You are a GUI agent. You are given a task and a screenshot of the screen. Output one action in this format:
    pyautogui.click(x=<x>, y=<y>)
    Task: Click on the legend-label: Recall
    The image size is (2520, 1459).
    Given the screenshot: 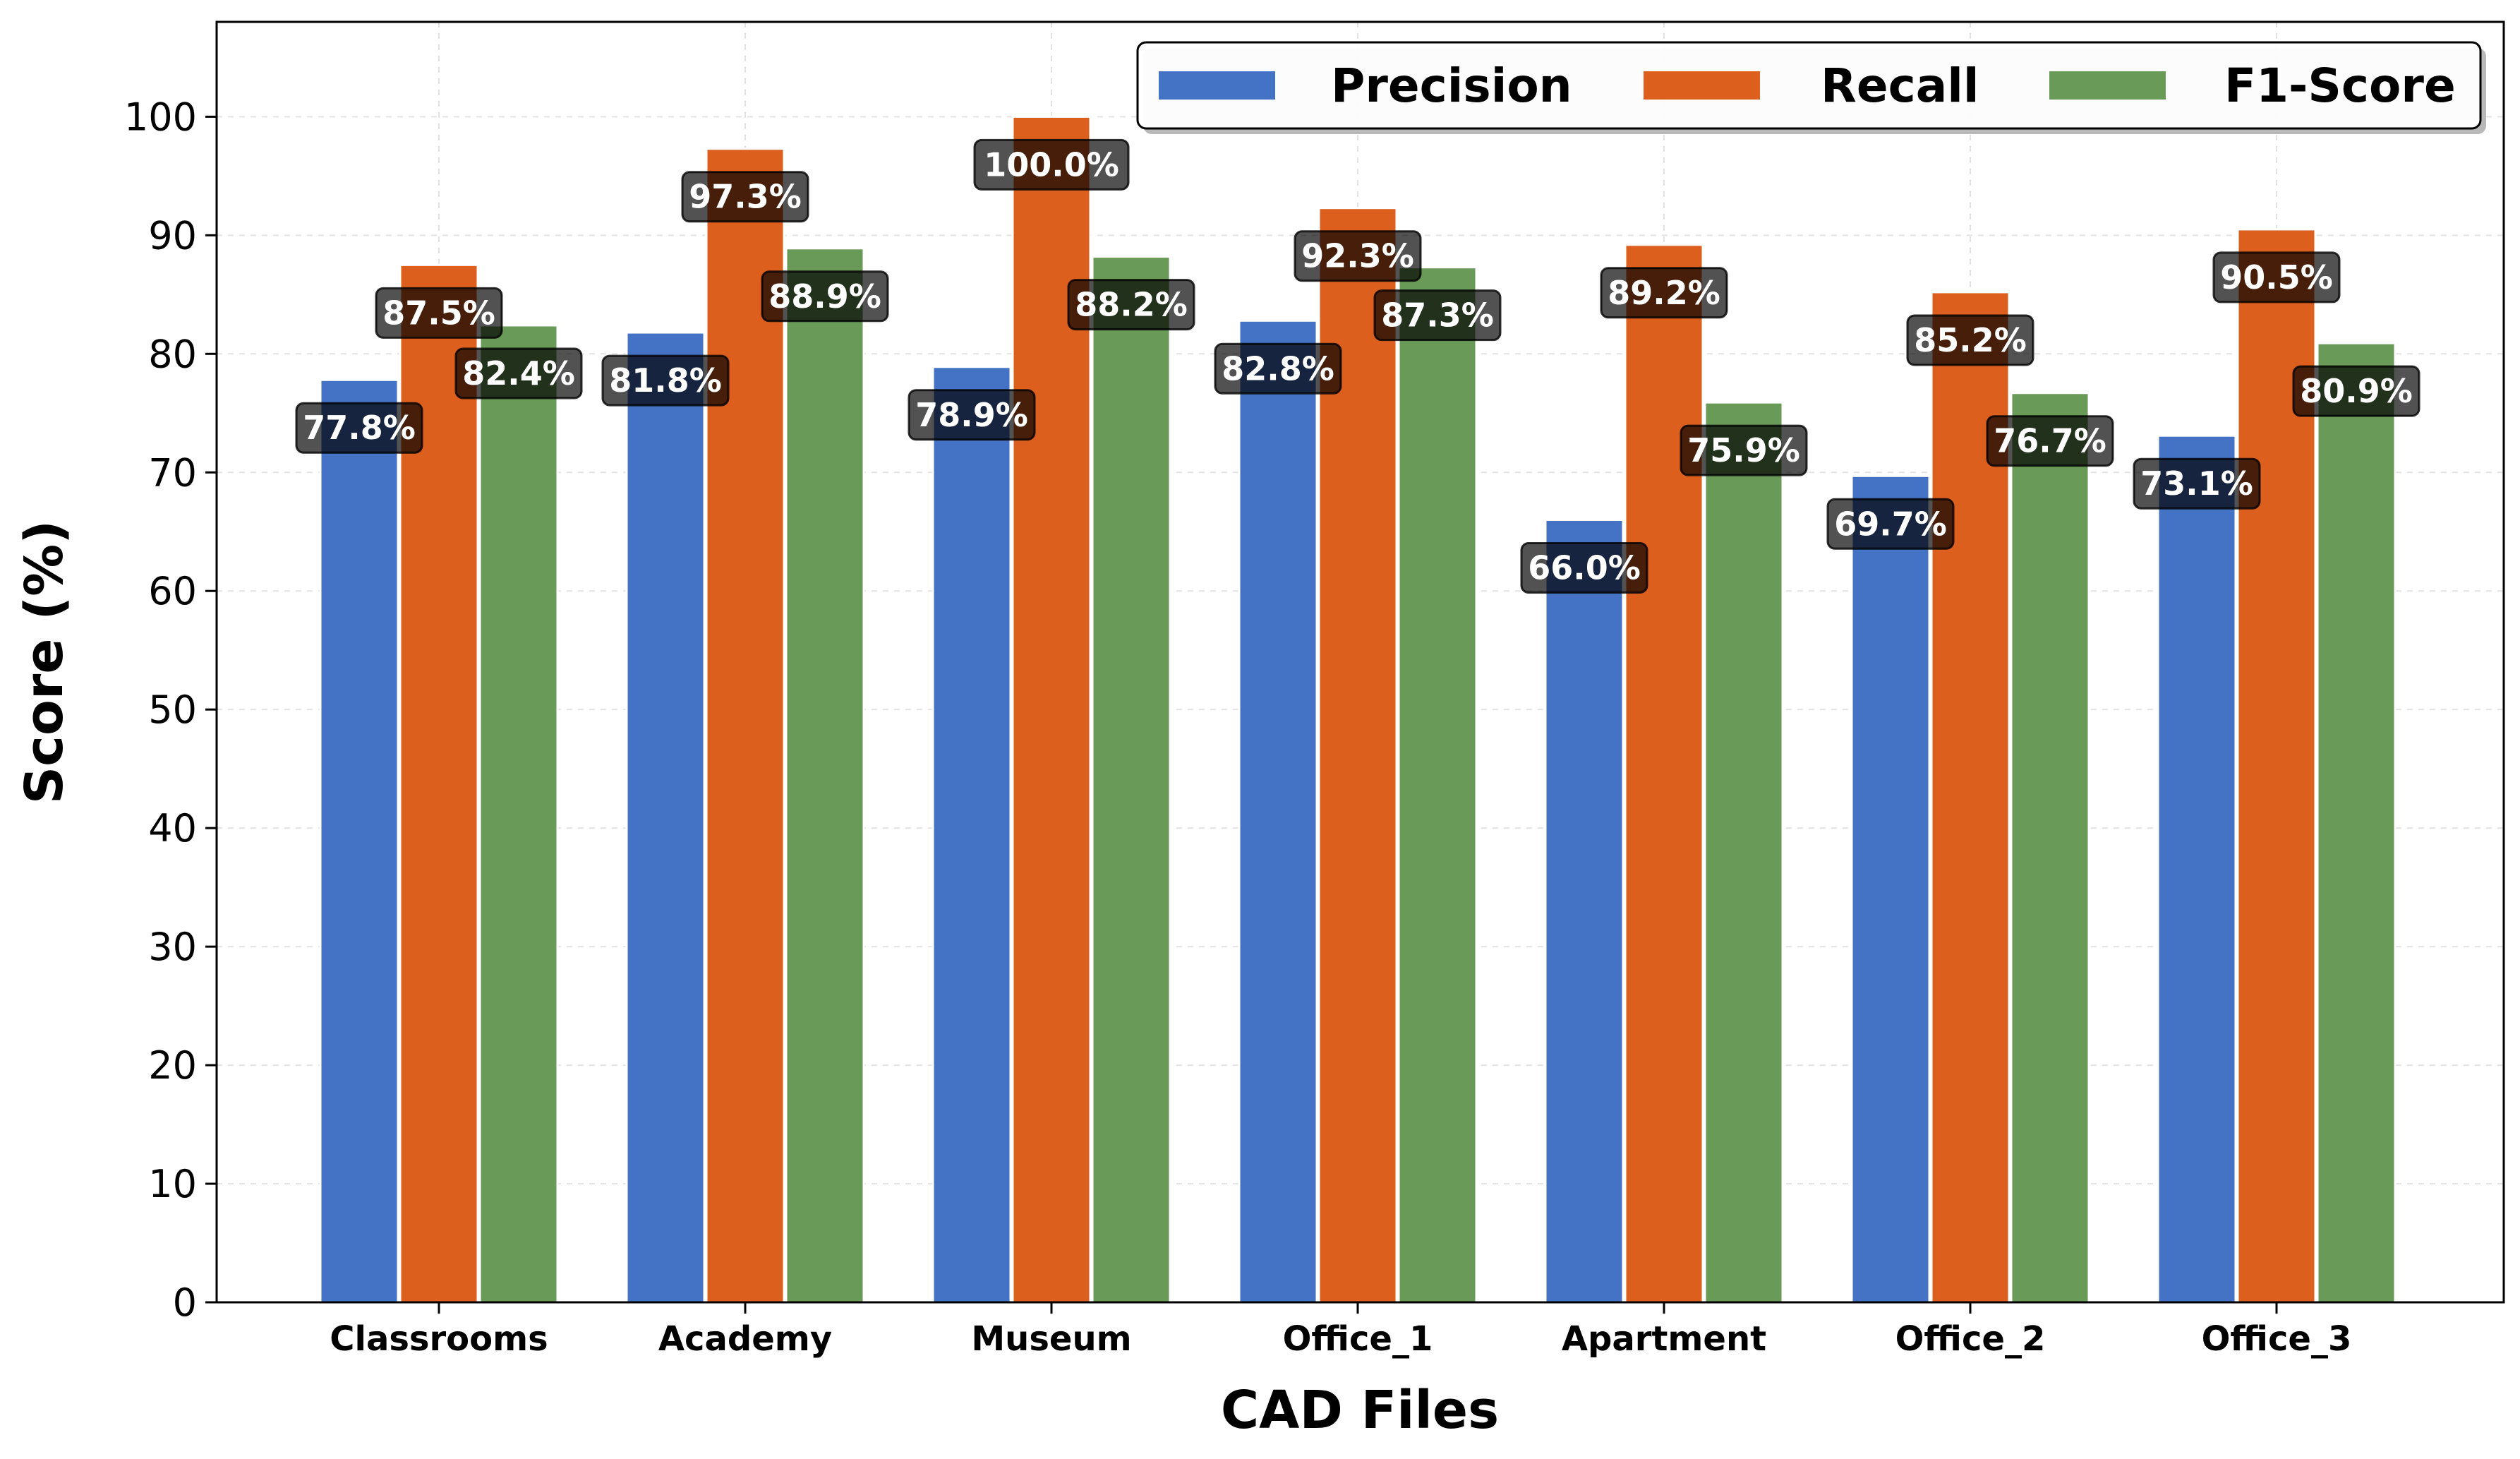 What is the action you would take?
    pyautogui.click(x=1900, y=86)
    